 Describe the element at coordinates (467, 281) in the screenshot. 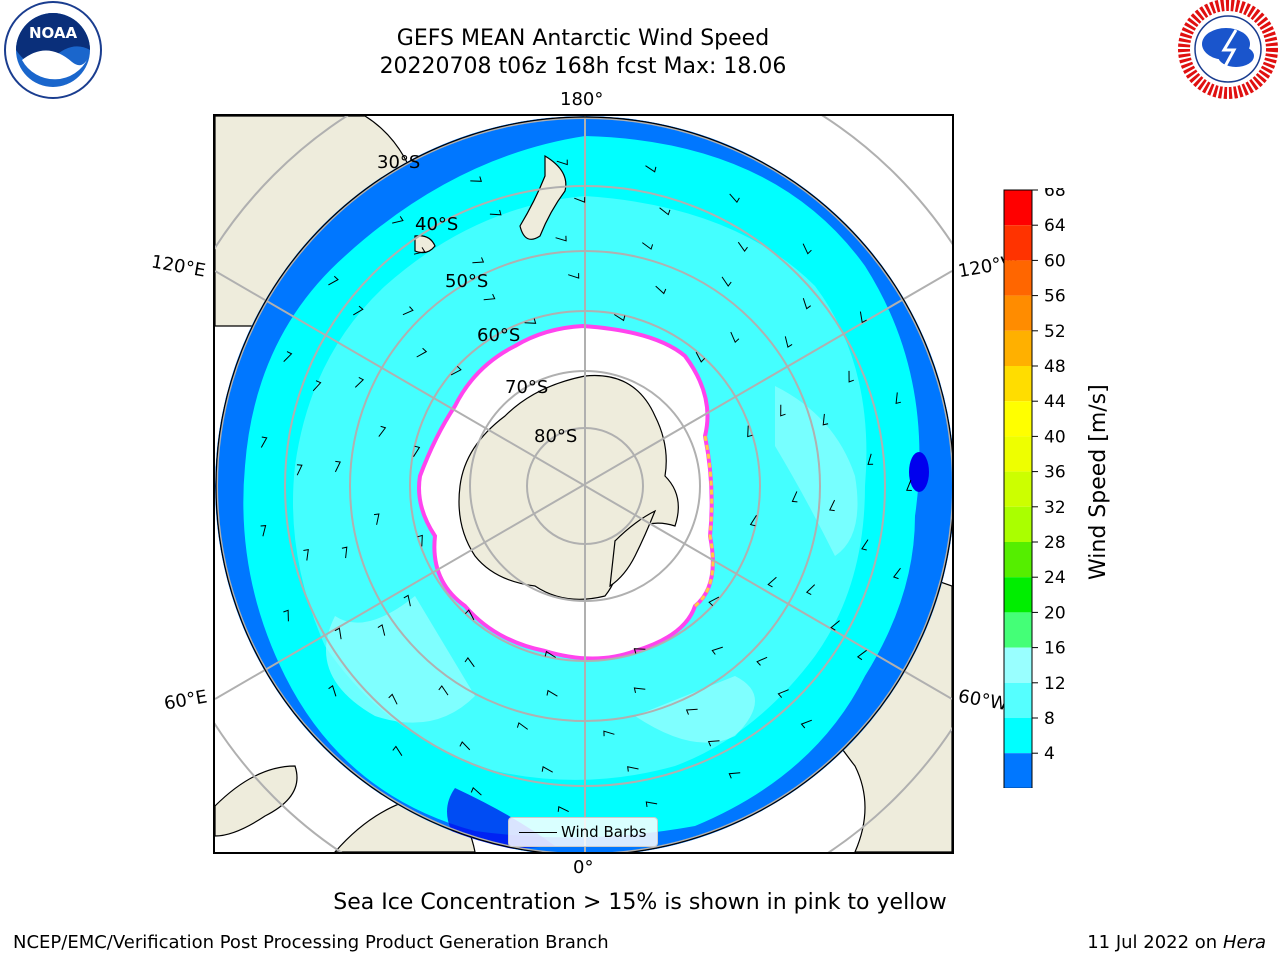

I see `lat-label-50s: 50°S` at that location.